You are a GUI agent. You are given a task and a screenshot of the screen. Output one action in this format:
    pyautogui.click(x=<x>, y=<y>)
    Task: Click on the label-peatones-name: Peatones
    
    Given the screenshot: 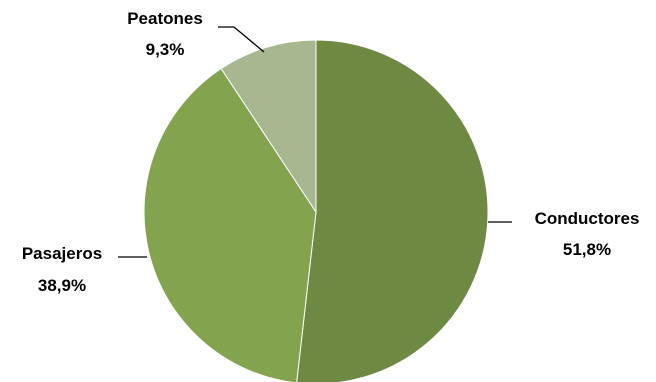 What is the action you would take?
    pyautogui.click(x=165, y=18)
    